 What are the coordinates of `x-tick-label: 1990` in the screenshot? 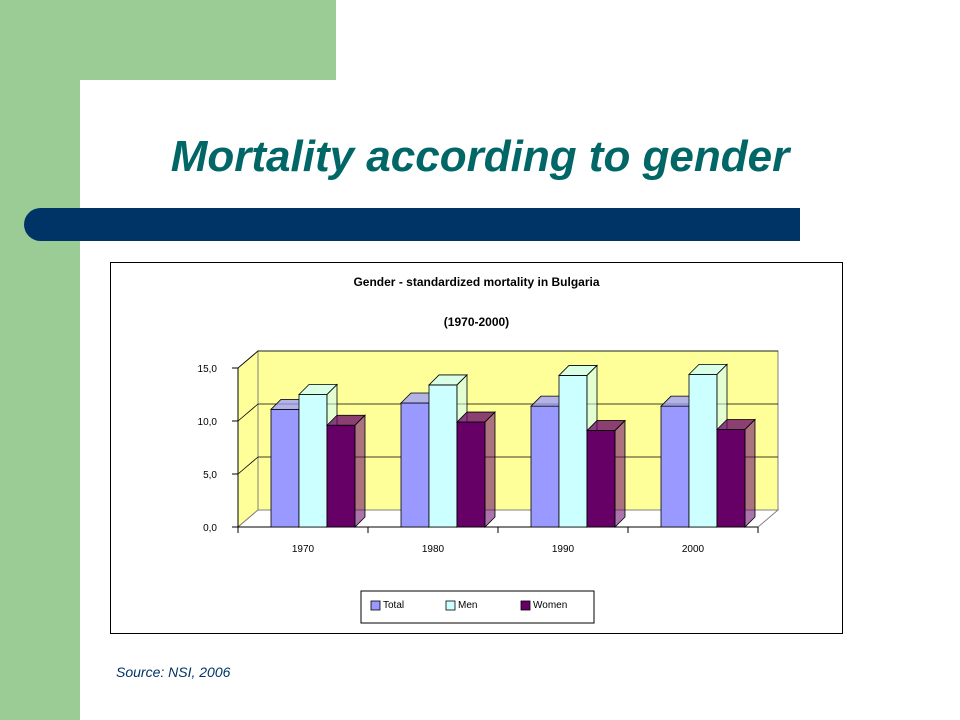 It's located at (563, 549).